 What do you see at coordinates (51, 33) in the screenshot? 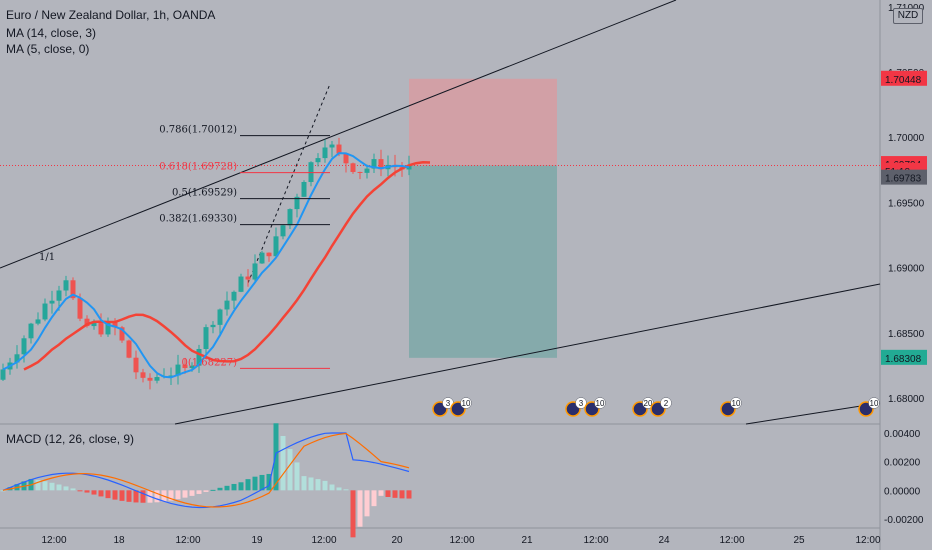
I see `ma-14-legend: MA (14, close, 3)` at bounding box center [51, 33].